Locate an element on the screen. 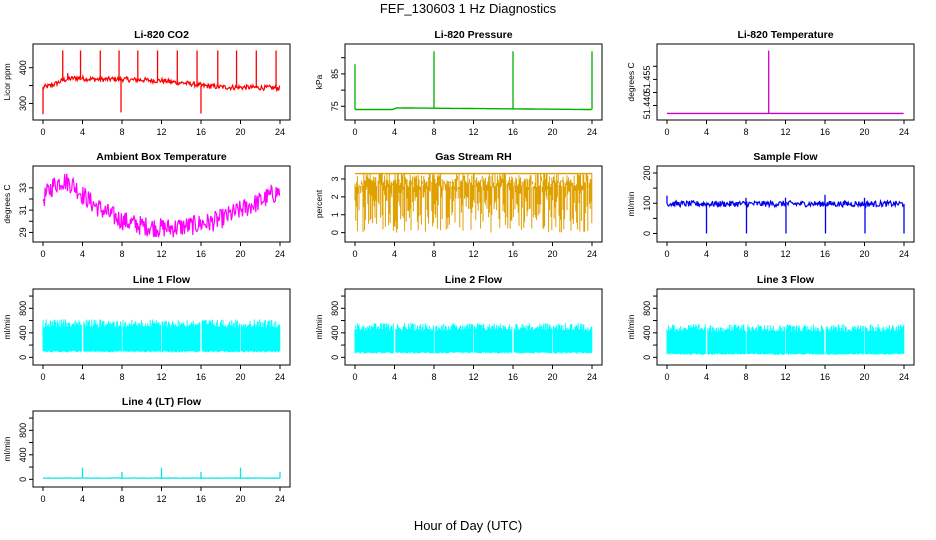  series-band is located at coordinates (785, 339).